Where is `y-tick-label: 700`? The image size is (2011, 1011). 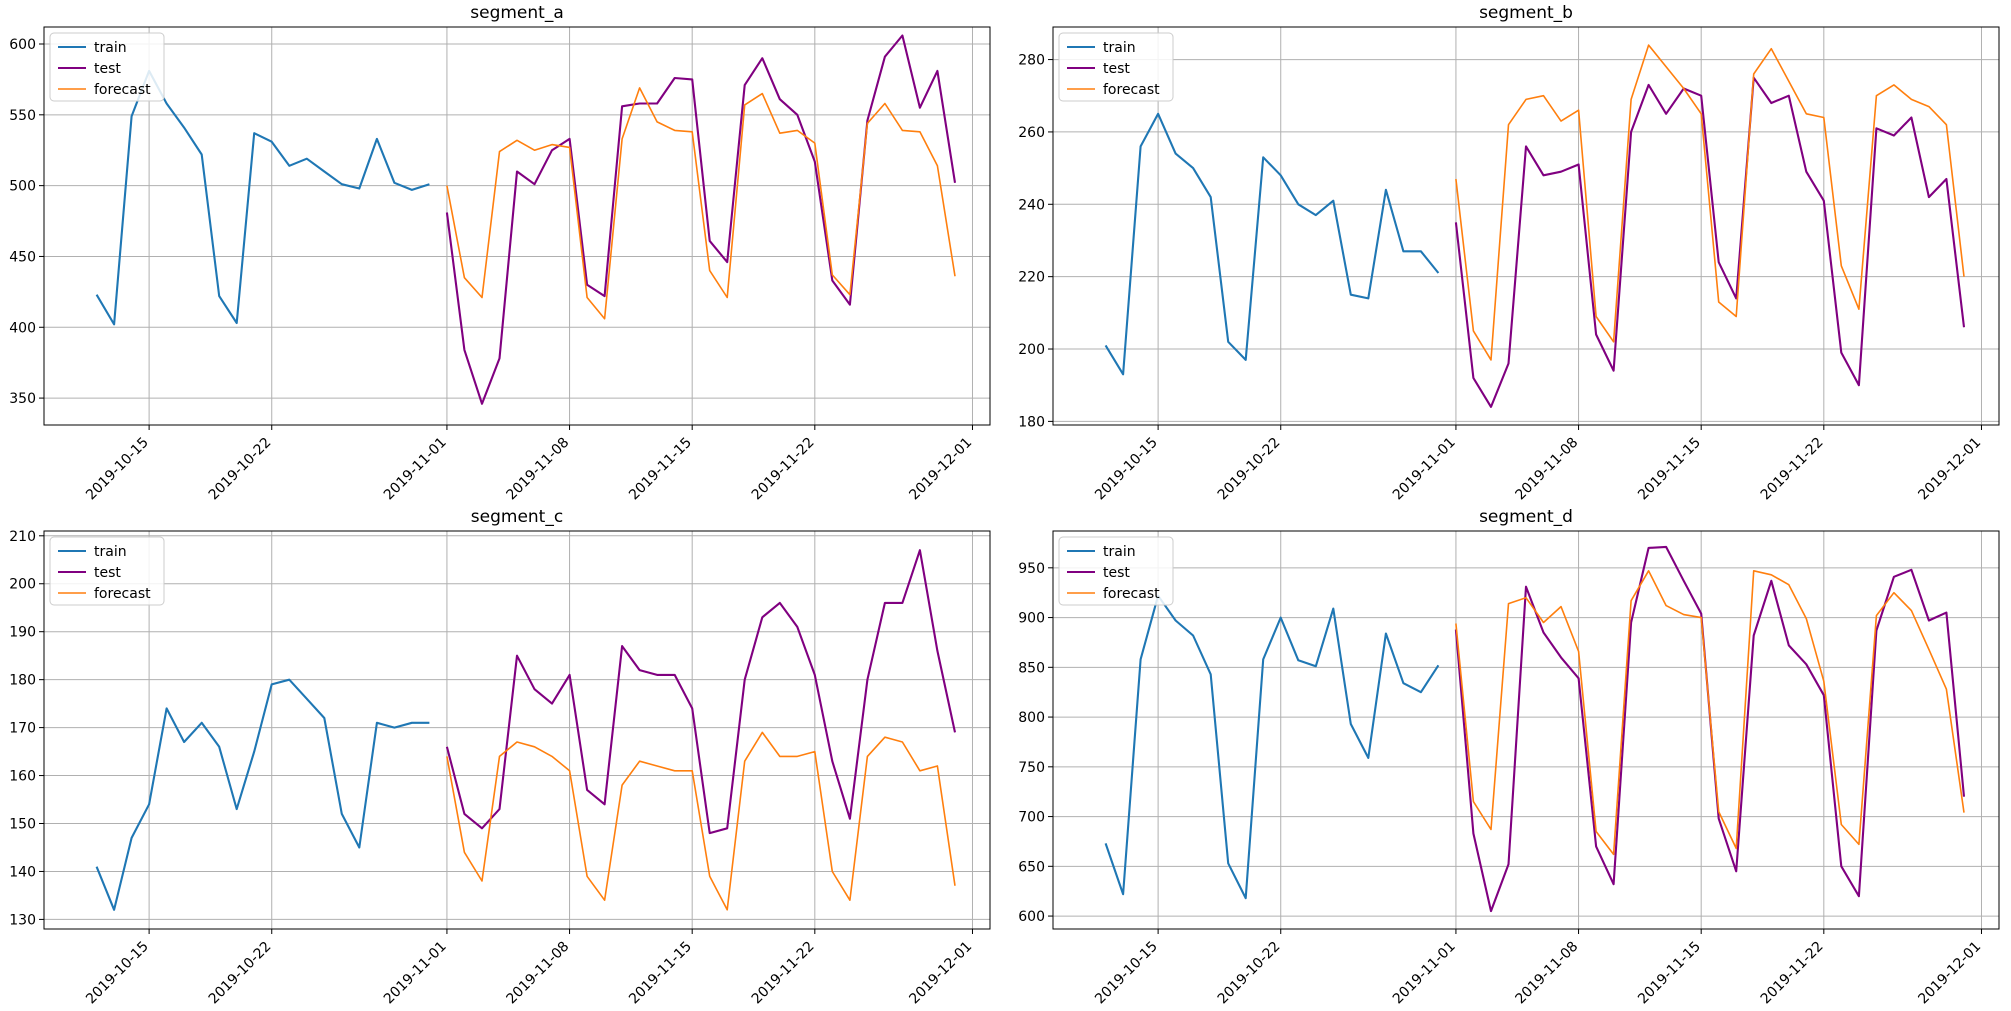
y-tick-label: 700 is located at coordinates (1031, 818).